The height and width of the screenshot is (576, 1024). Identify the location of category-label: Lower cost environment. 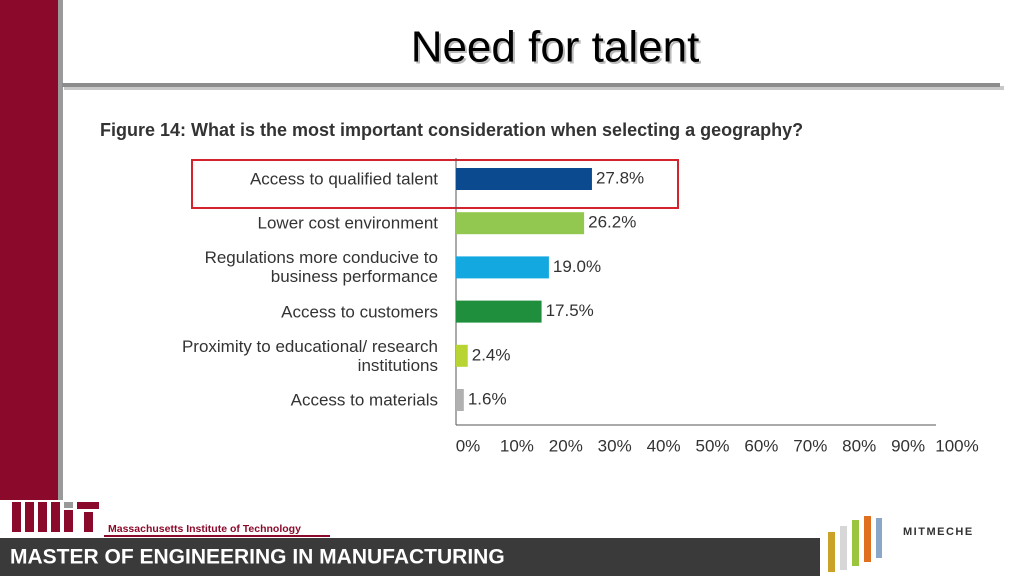
(347, 223).